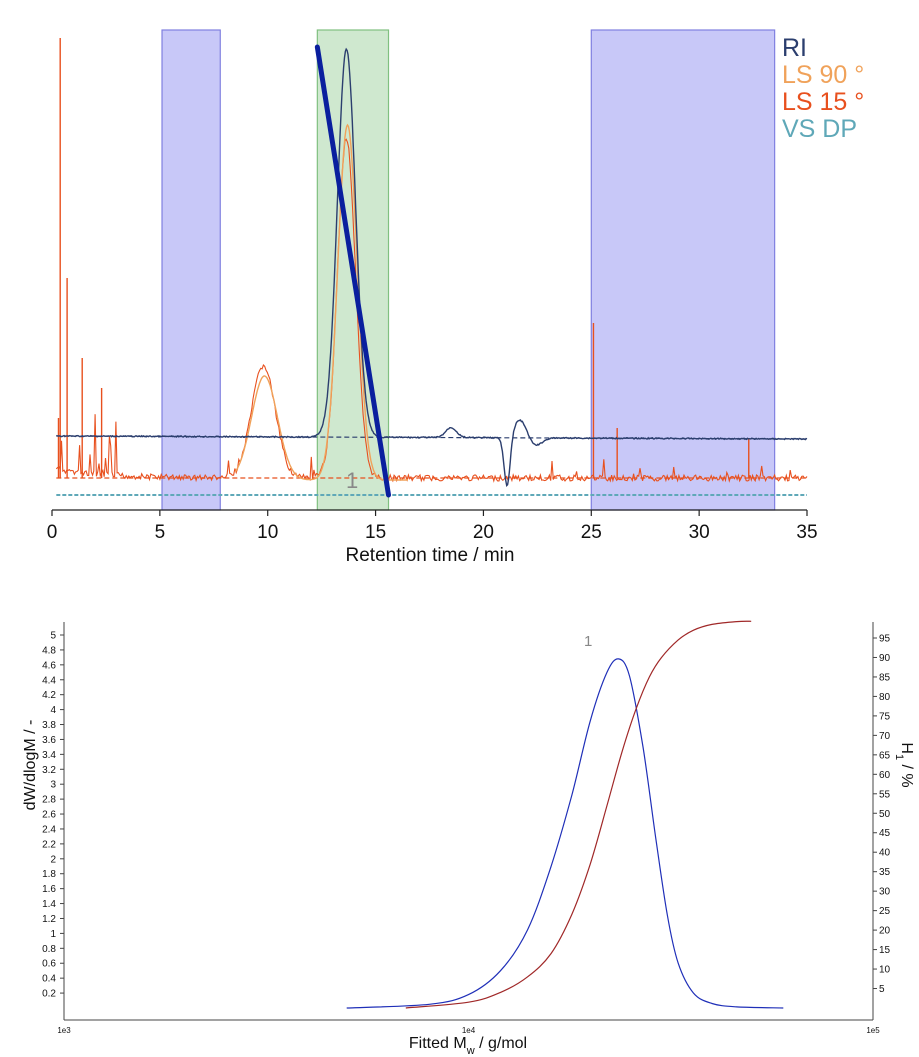  I want to click on y2-tick-label: 65, so click(885, 755).